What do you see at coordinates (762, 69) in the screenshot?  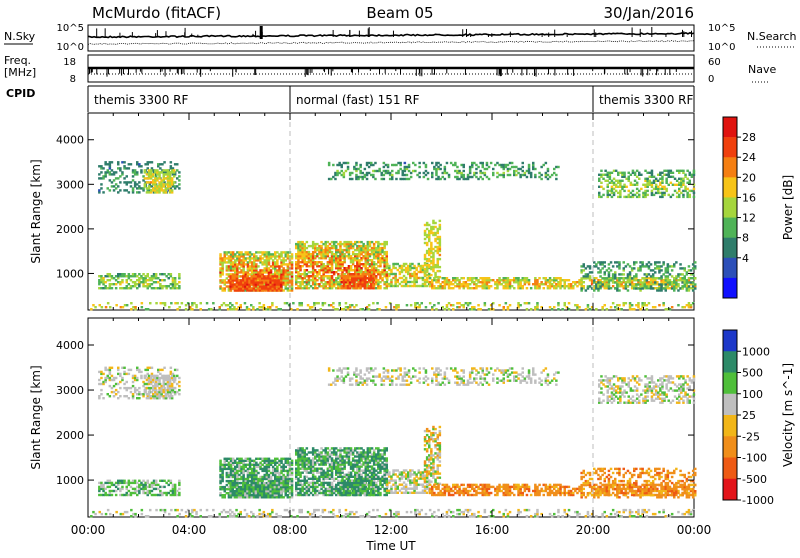 I see `nave-label: Nave` at bounding box center [762, 69].